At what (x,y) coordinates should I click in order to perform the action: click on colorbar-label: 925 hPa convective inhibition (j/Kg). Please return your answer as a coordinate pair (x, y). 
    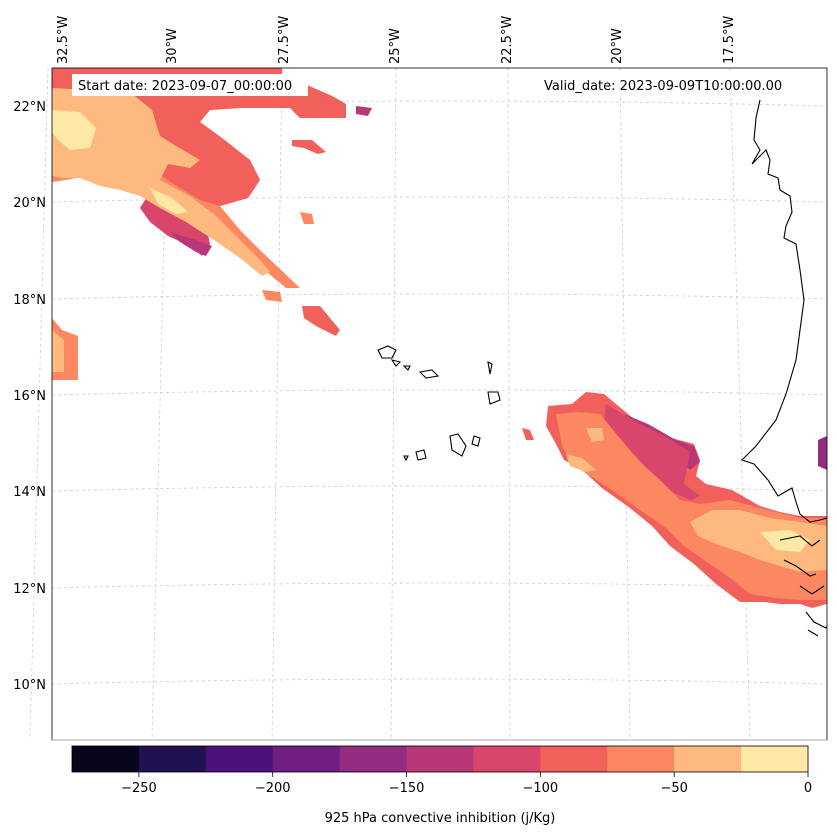
    Looking at the image, I should click on (440, 818).